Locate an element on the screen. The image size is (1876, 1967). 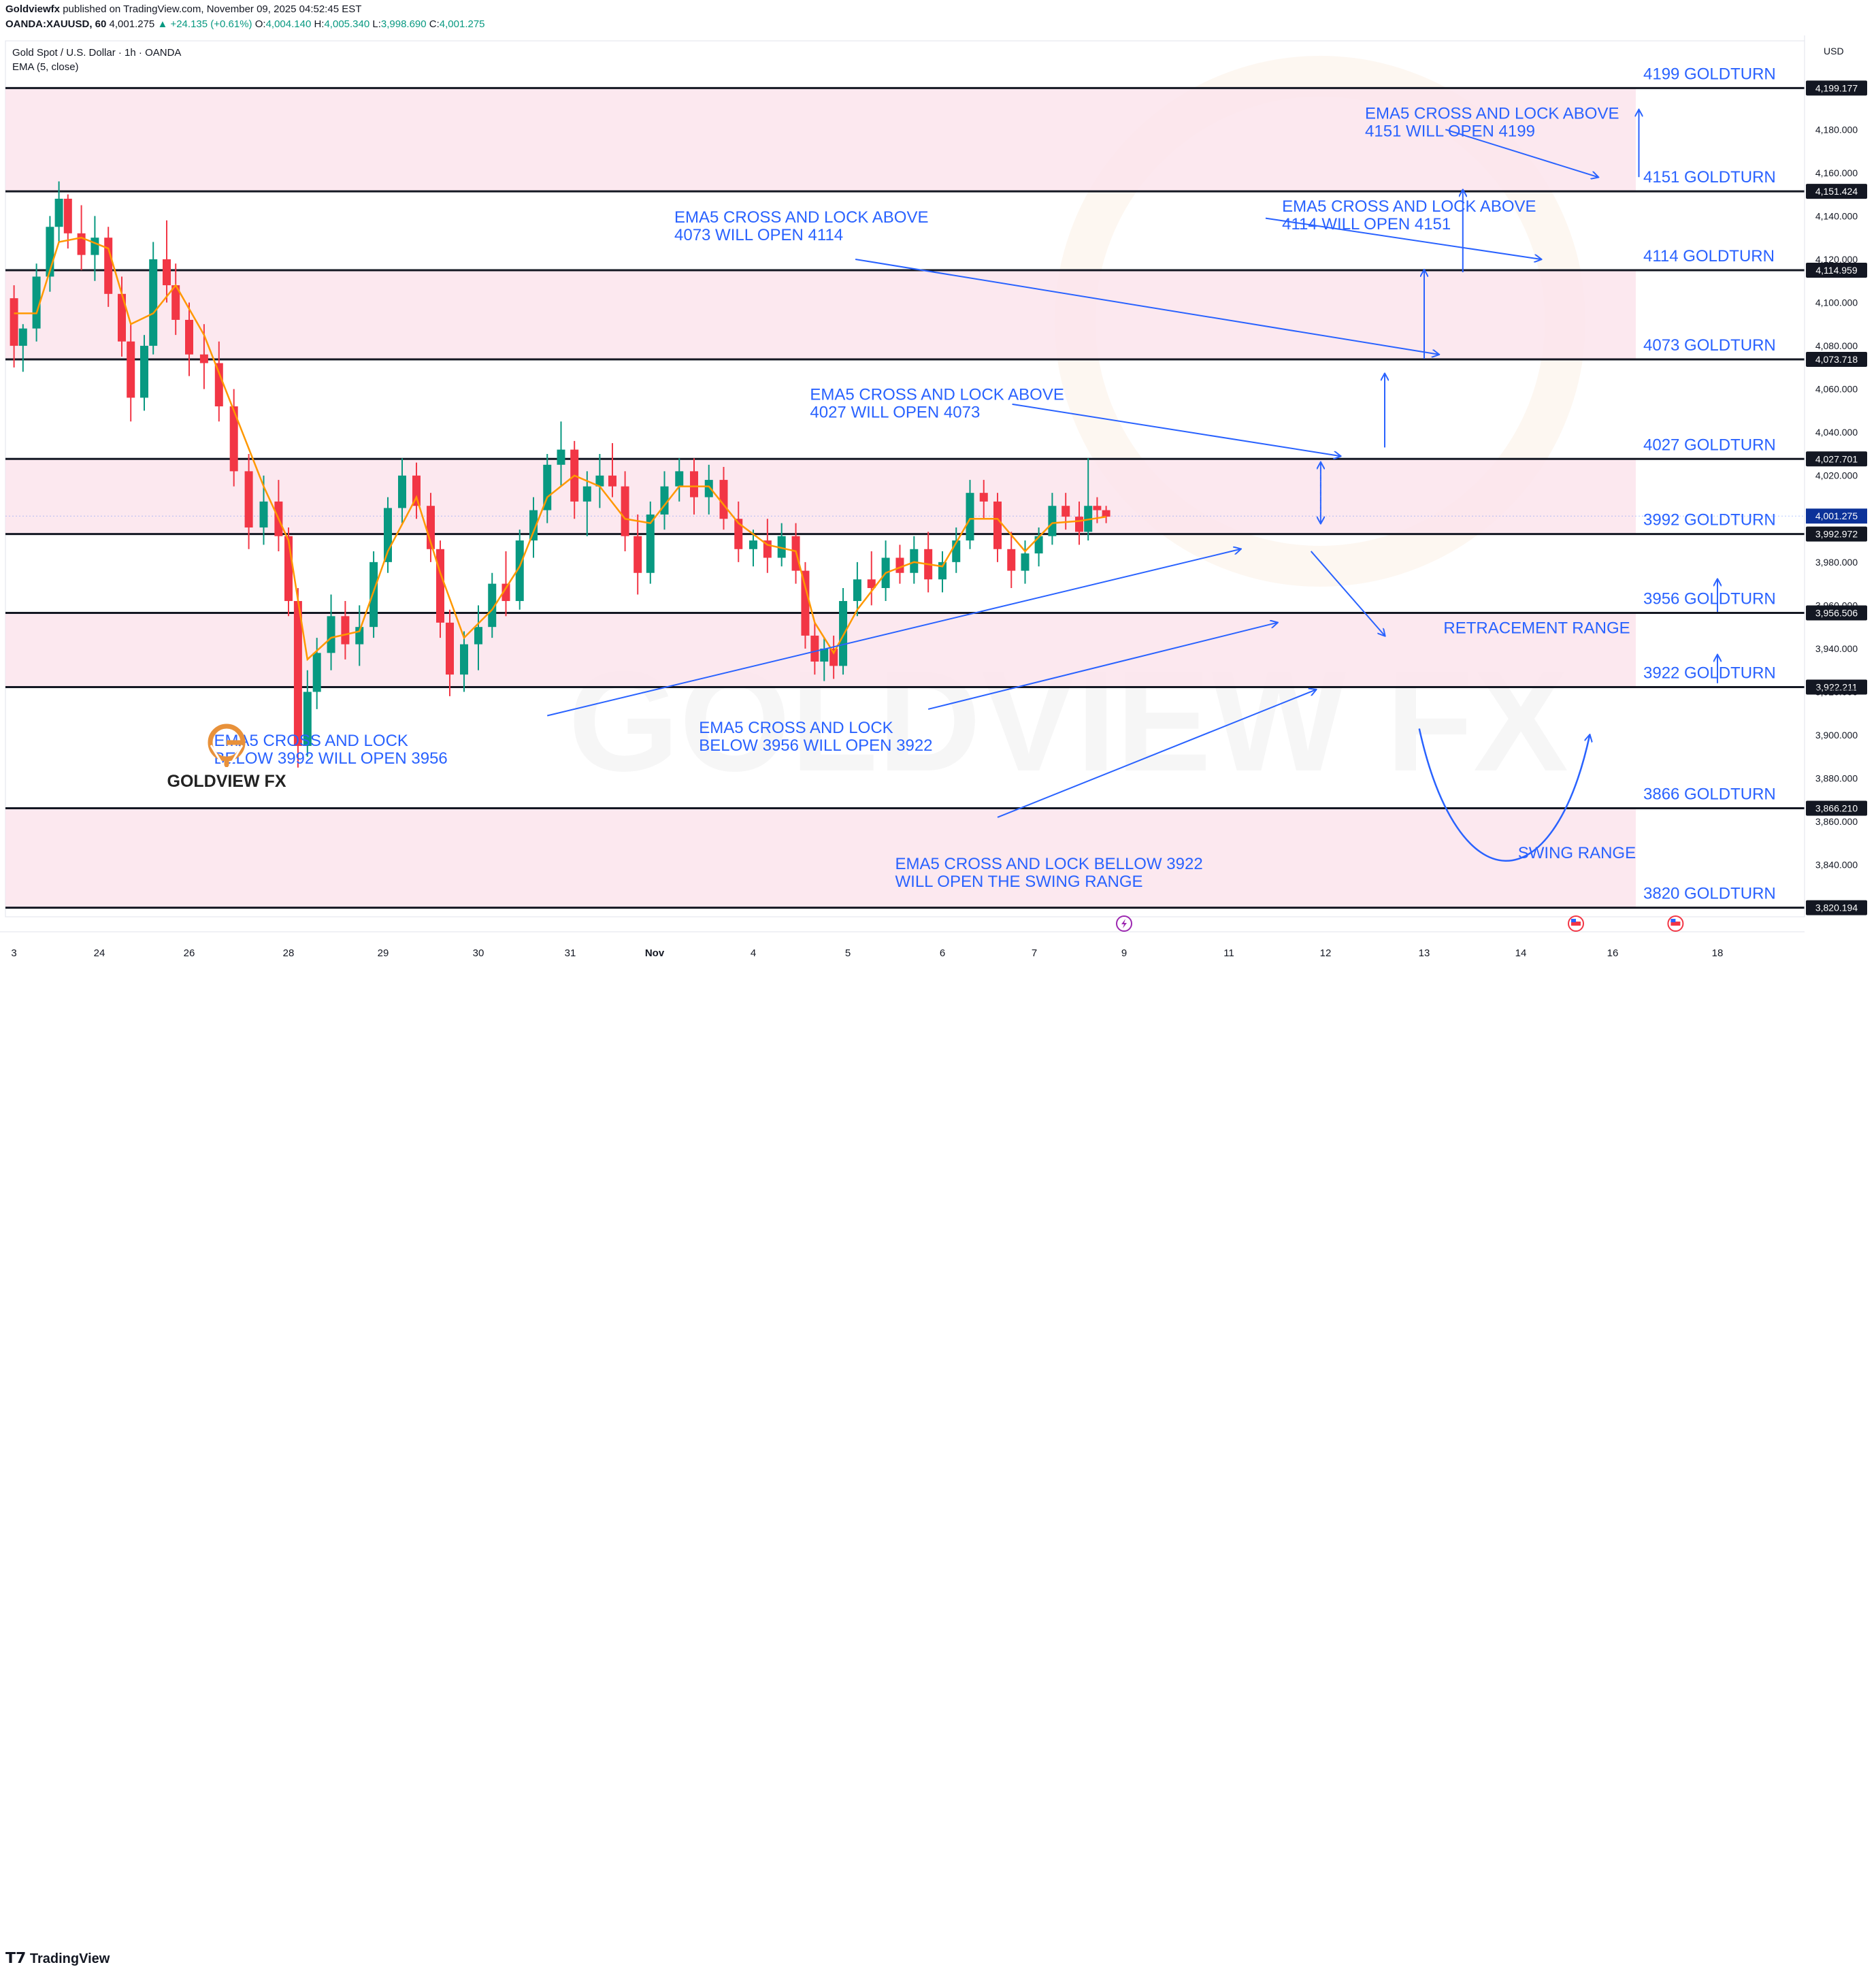
y-tick-6: 3,960.000 is located at coordinates (1837, 605).